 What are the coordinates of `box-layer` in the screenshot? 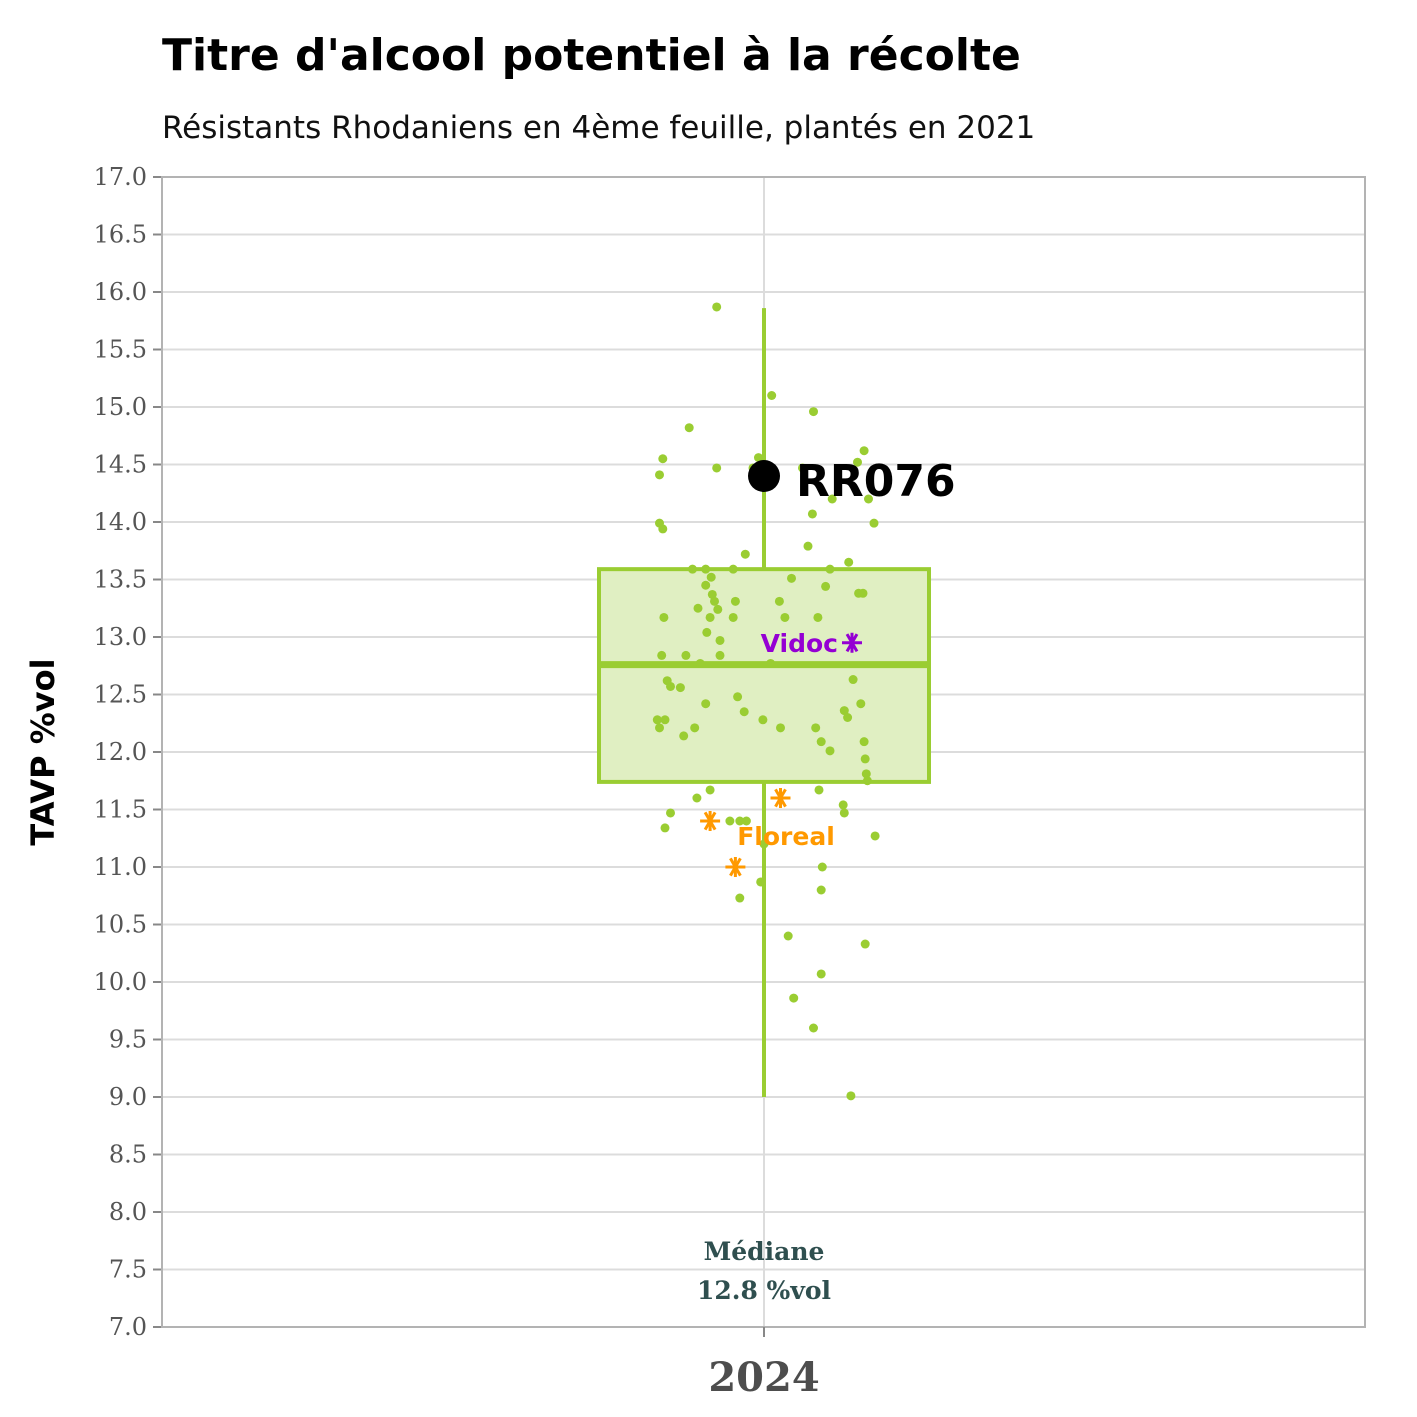 It's located at (764, 702).